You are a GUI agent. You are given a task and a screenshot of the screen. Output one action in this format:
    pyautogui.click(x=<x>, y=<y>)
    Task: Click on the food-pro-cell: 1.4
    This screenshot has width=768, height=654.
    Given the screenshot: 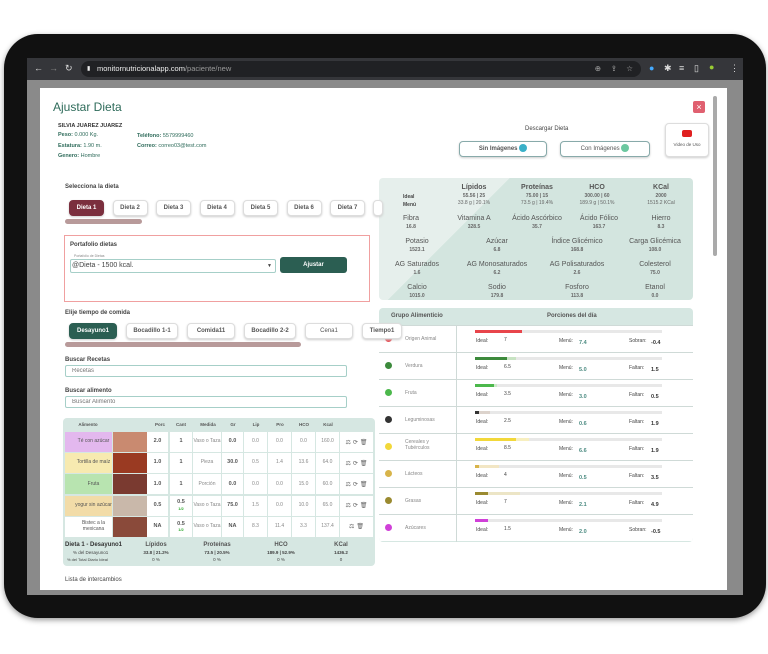 What is the action you would take?
    pyautogui.click(x=279, y=463)
    